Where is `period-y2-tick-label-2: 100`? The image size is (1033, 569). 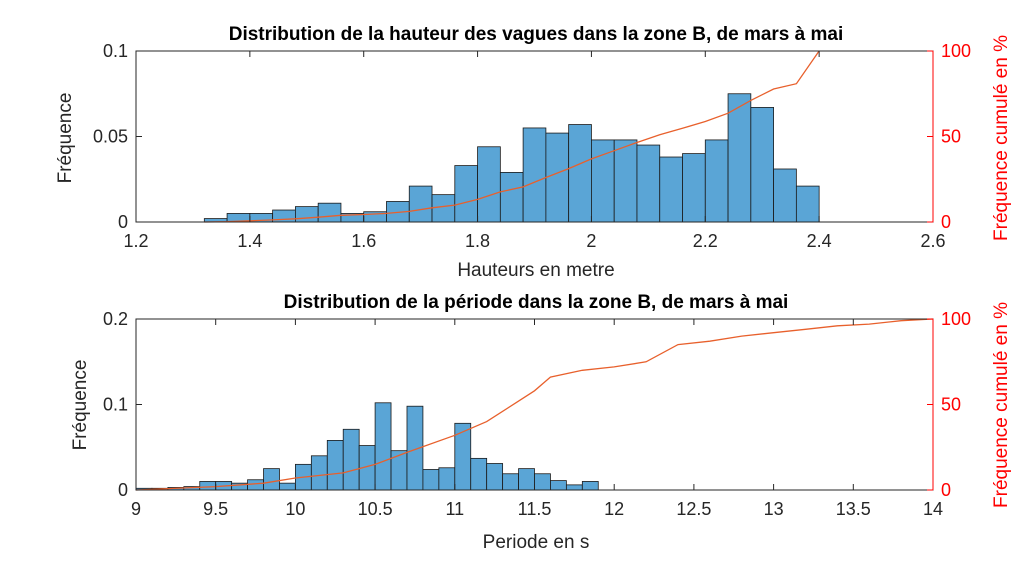
period-y2-tick-label-2: 100 is located at coordinates (956, 319).